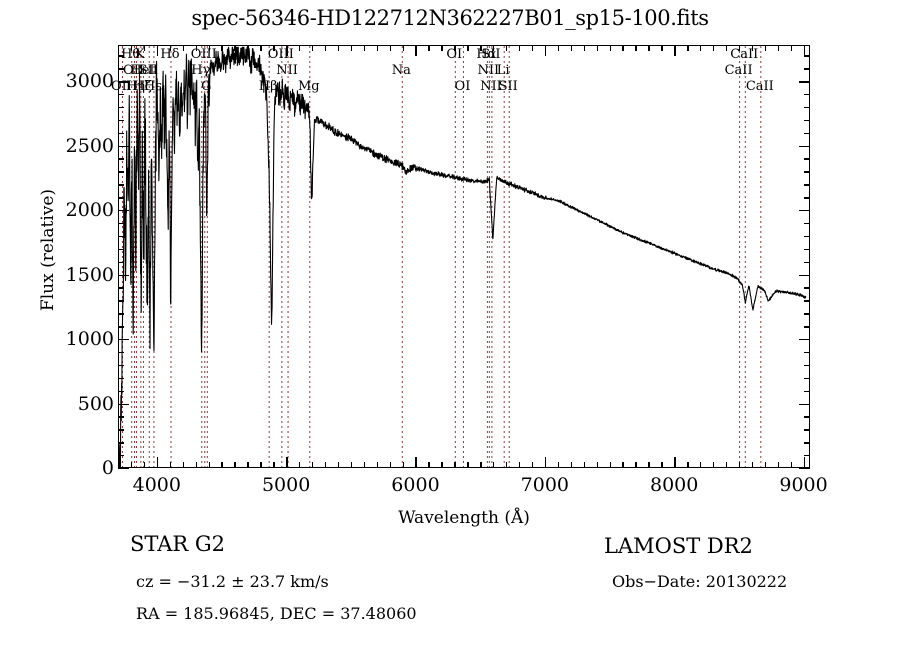 Image resolution: width=900 pixels, height=649 pixels. I want to click on spectral-line-label: Hη, so click(135, 86).